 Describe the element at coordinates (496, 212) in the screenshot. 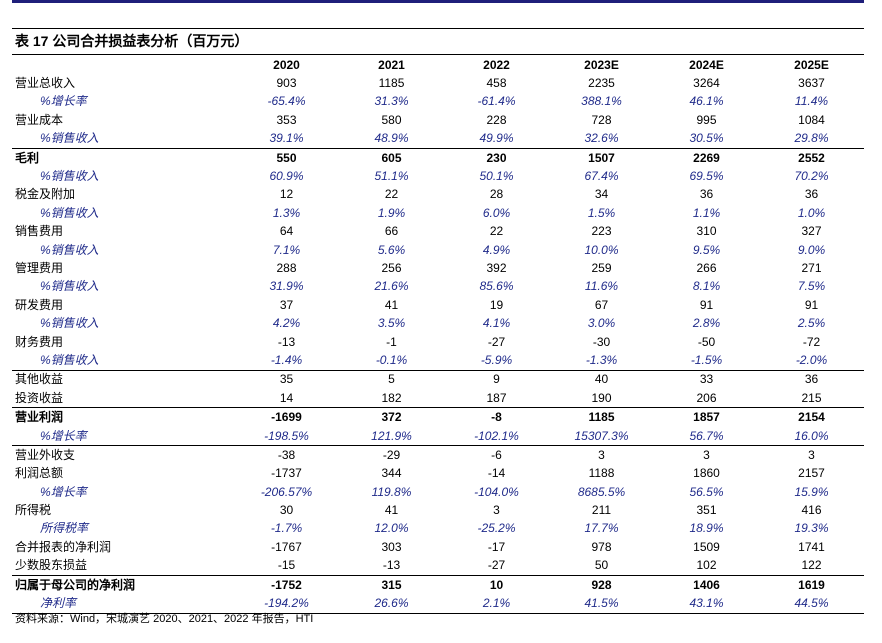

I see `row-value: 6.0%` at that location.